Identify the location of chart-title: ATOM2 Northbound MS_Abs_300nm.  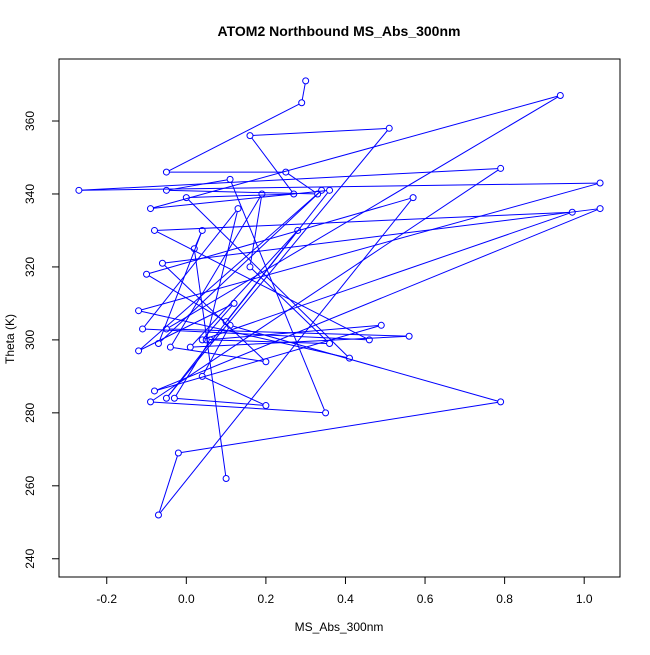
(339, 31).